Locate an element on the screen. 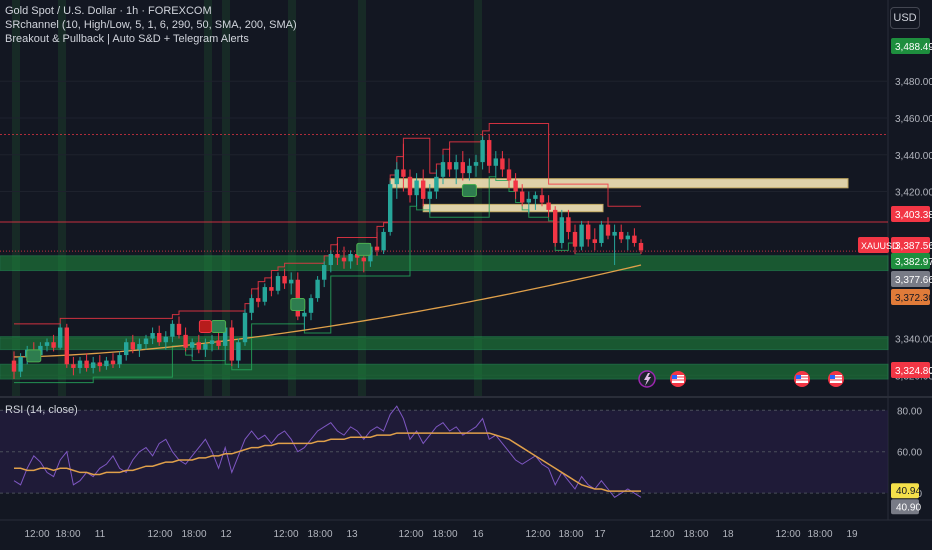  price-tick-label: 3,440.00 is located at coordinates (913, 156).